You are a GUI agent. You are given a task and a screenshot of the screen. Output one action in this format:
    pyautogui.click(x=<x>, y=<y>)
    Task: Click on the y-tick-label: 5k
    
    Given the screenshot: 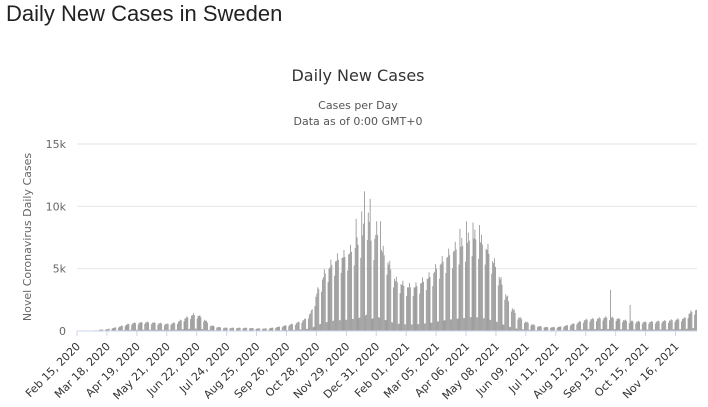 What is the action you would take?
    pyautogui.click(x=60, y=269)
    